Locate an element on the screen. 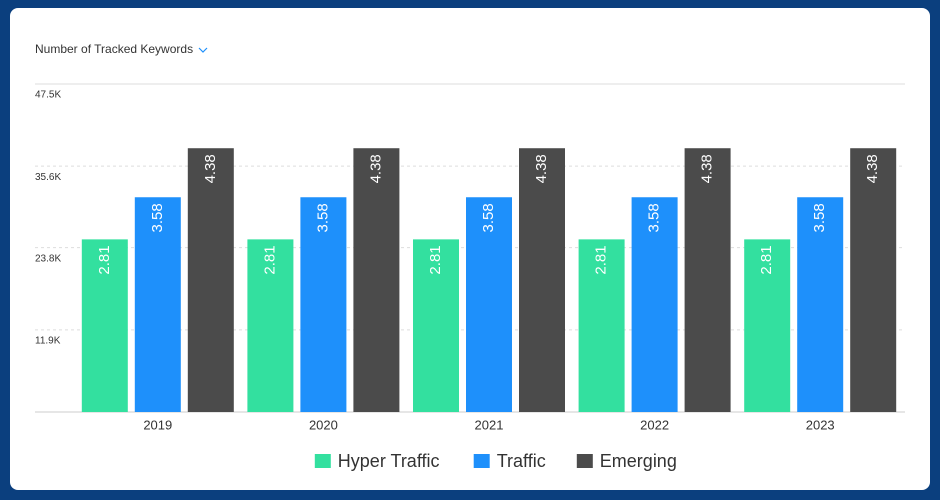 Image resolution: width=940 pixels, height=500 pixels. title-dropdown is located at coordinates (203, 50).